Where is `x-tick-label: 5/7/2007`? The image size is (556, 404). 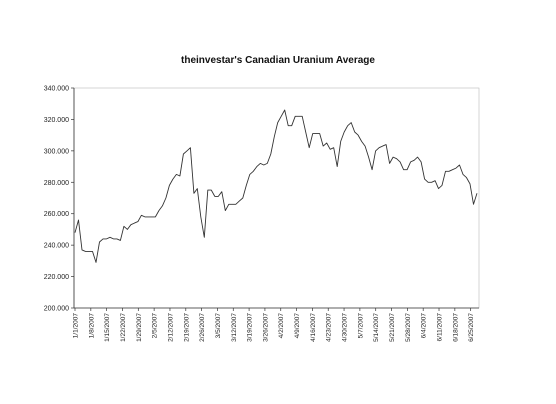
x-tick-label: 5/7/2007 is located at coordinates (360, 326).